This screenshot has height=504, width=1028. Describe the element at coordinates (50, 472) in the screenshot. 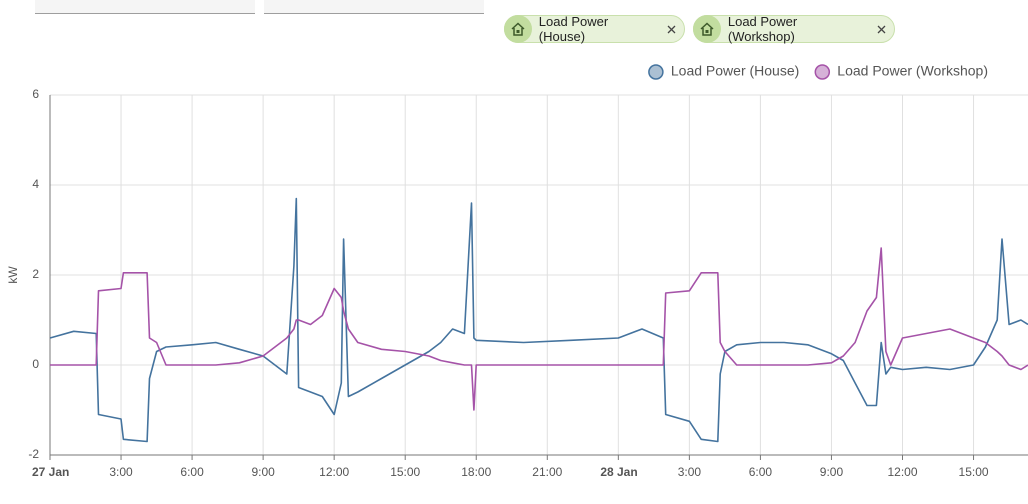

I see `x-tick-label: 27 Jan` at that location.